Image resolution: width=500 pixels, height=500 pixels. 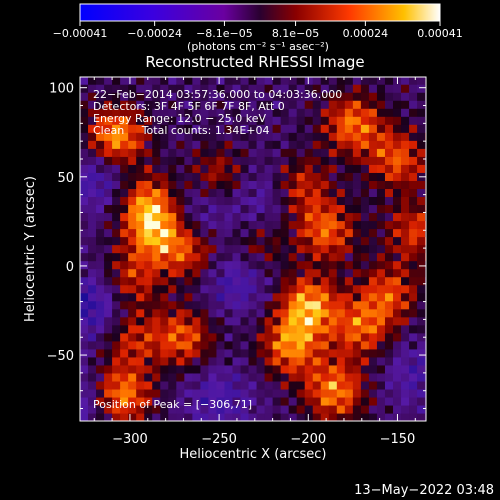 I want to click on y-axis-label: Heliocentric Y (arcsec), so click(x=30, y=249).